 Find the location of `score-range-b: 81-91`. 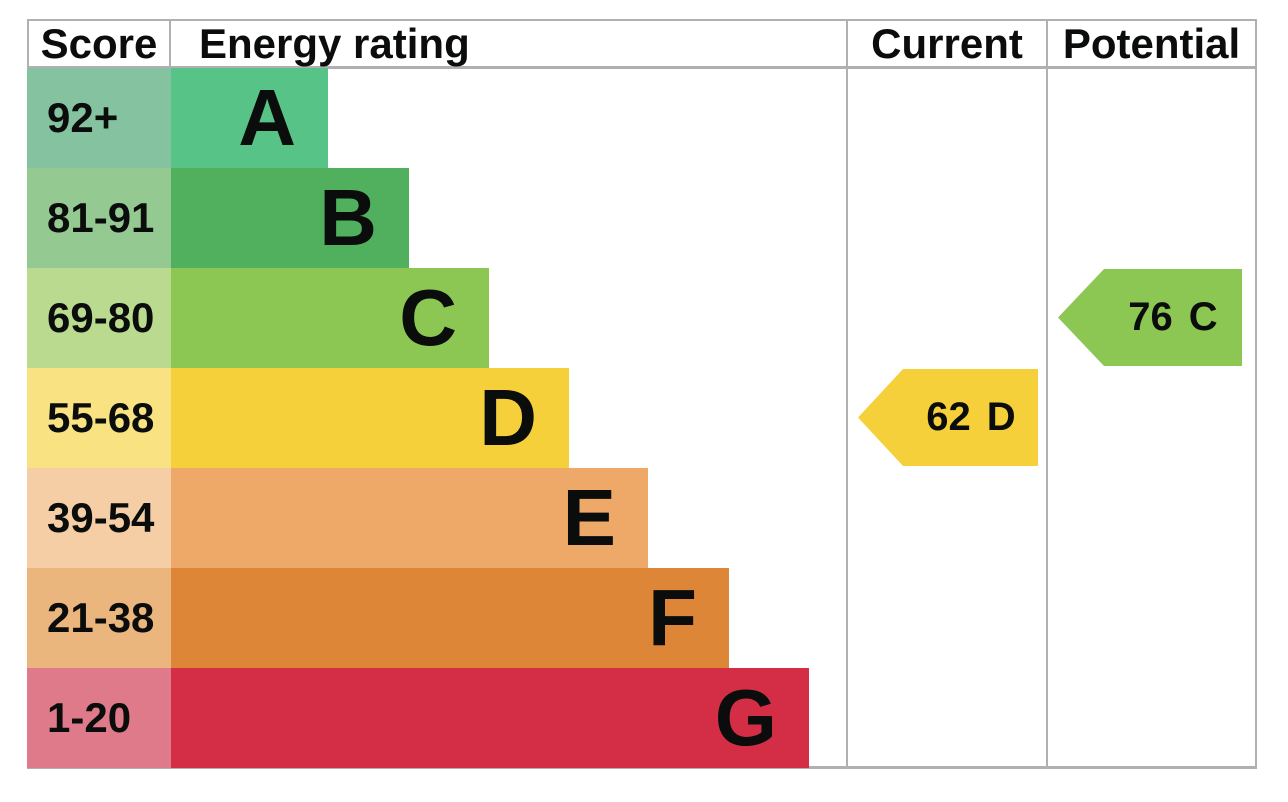

score-range-b: 81-91 is located at coordinates (99, 218).